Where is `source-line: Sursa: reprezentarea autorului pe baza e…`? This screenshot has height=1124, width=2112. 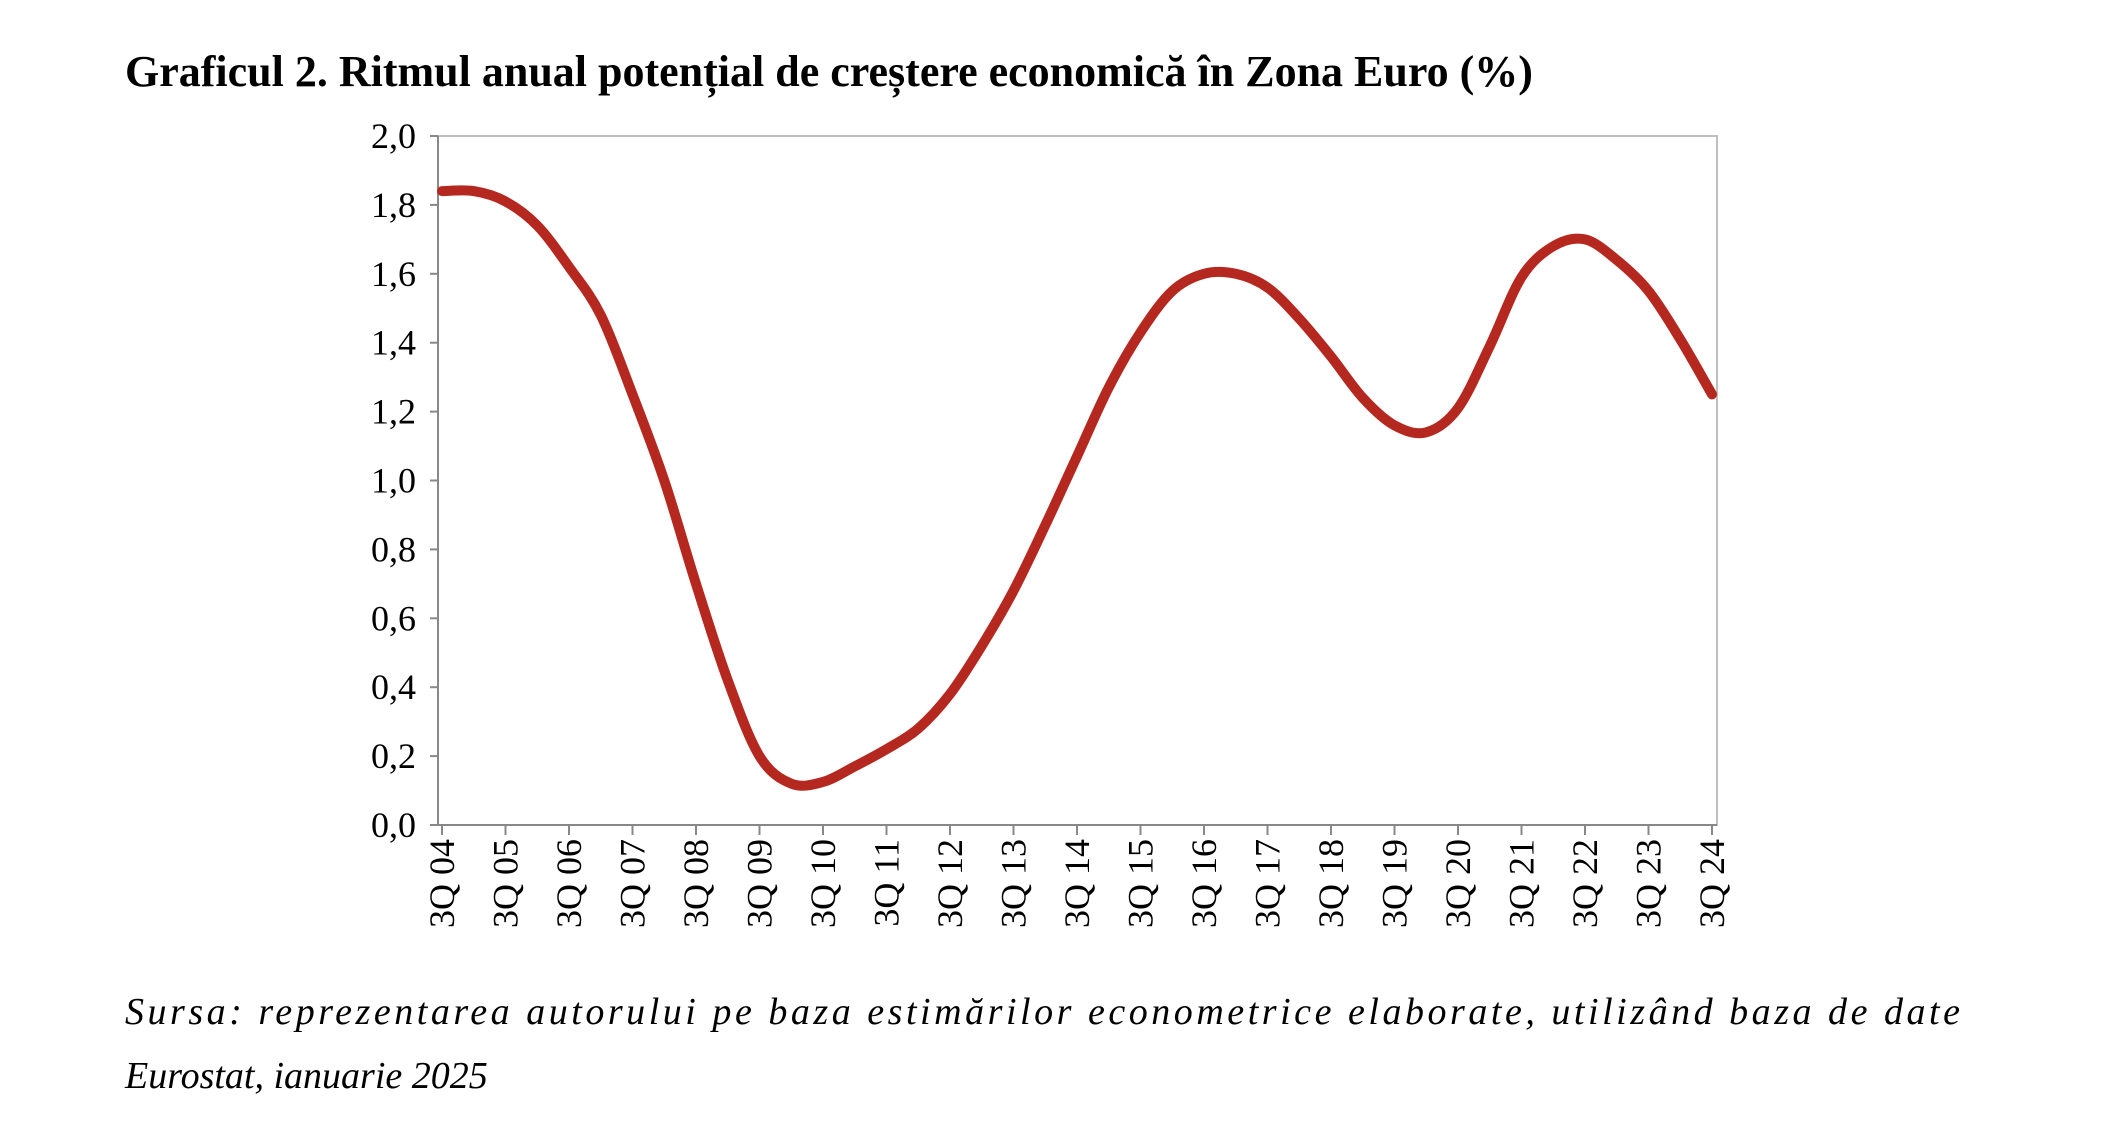 source-line: Sursa: reprezentarea autorului pe baza e… is located at coordinates (1042, 1012).